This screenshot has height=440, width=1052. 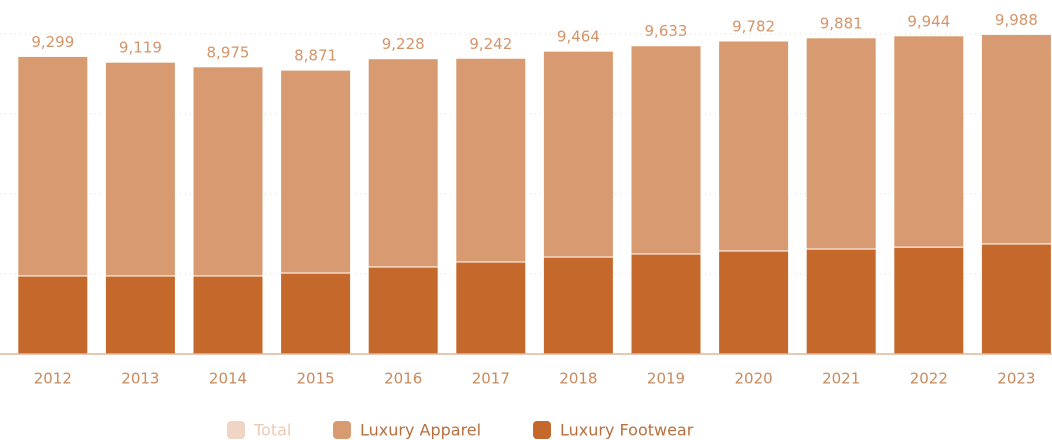 What do you see at coordinates (490, 44) in the screenshot?
I see `total-label: 9,242` at bounding box center [490, 44].